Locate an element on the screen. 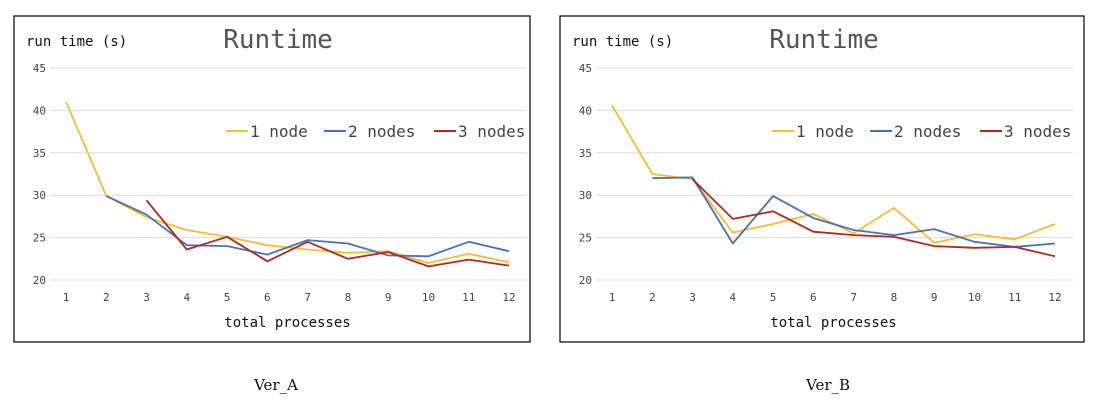 Image resolution: width=1104 pixels, height=408 pixels. chart-caption: Ver_B is located at coordinates (828, 385).